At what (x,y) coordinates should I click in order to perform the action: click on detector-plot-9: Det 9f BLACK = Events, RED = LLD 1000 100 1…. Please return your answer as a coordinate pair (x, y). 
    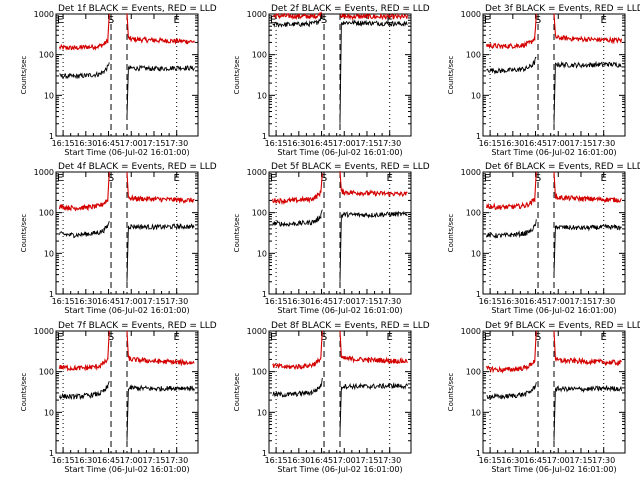
    Looking at the image, I should click on (543, 397).